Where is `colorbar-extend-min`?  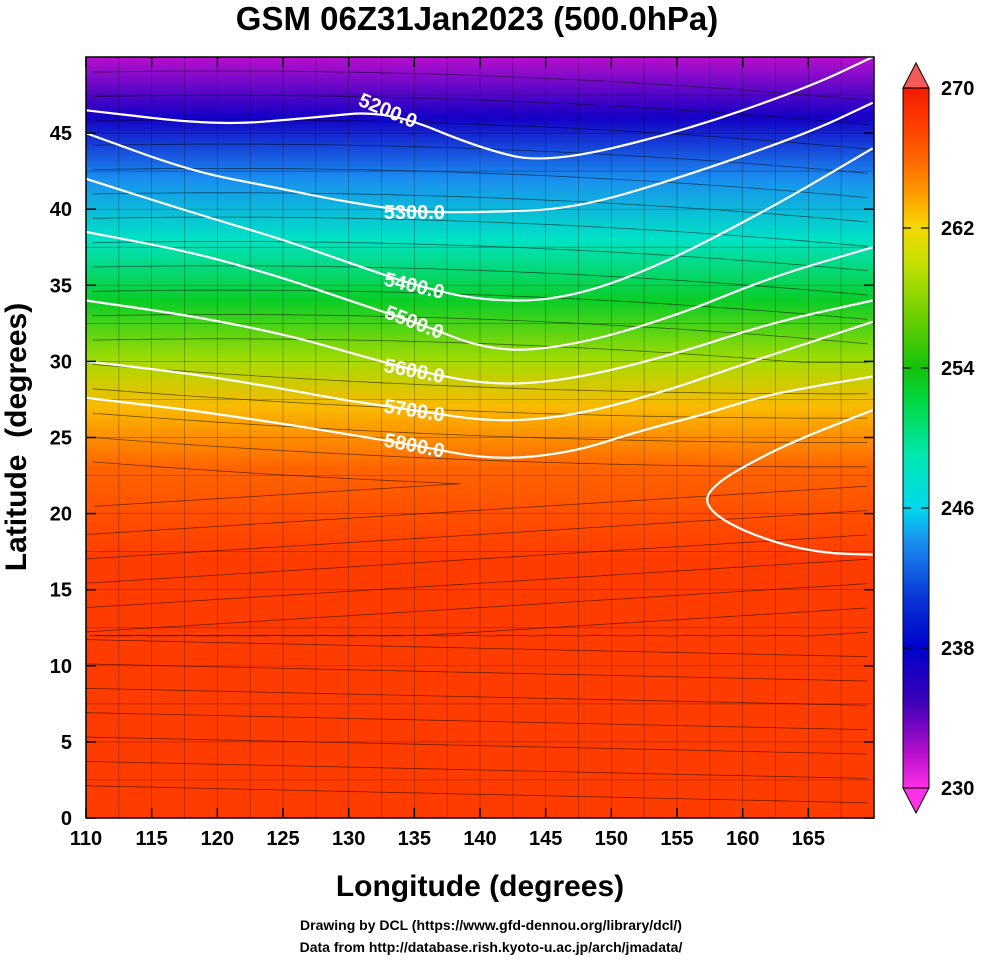 colorbar-extend-min is located at coordinates (916, 801).